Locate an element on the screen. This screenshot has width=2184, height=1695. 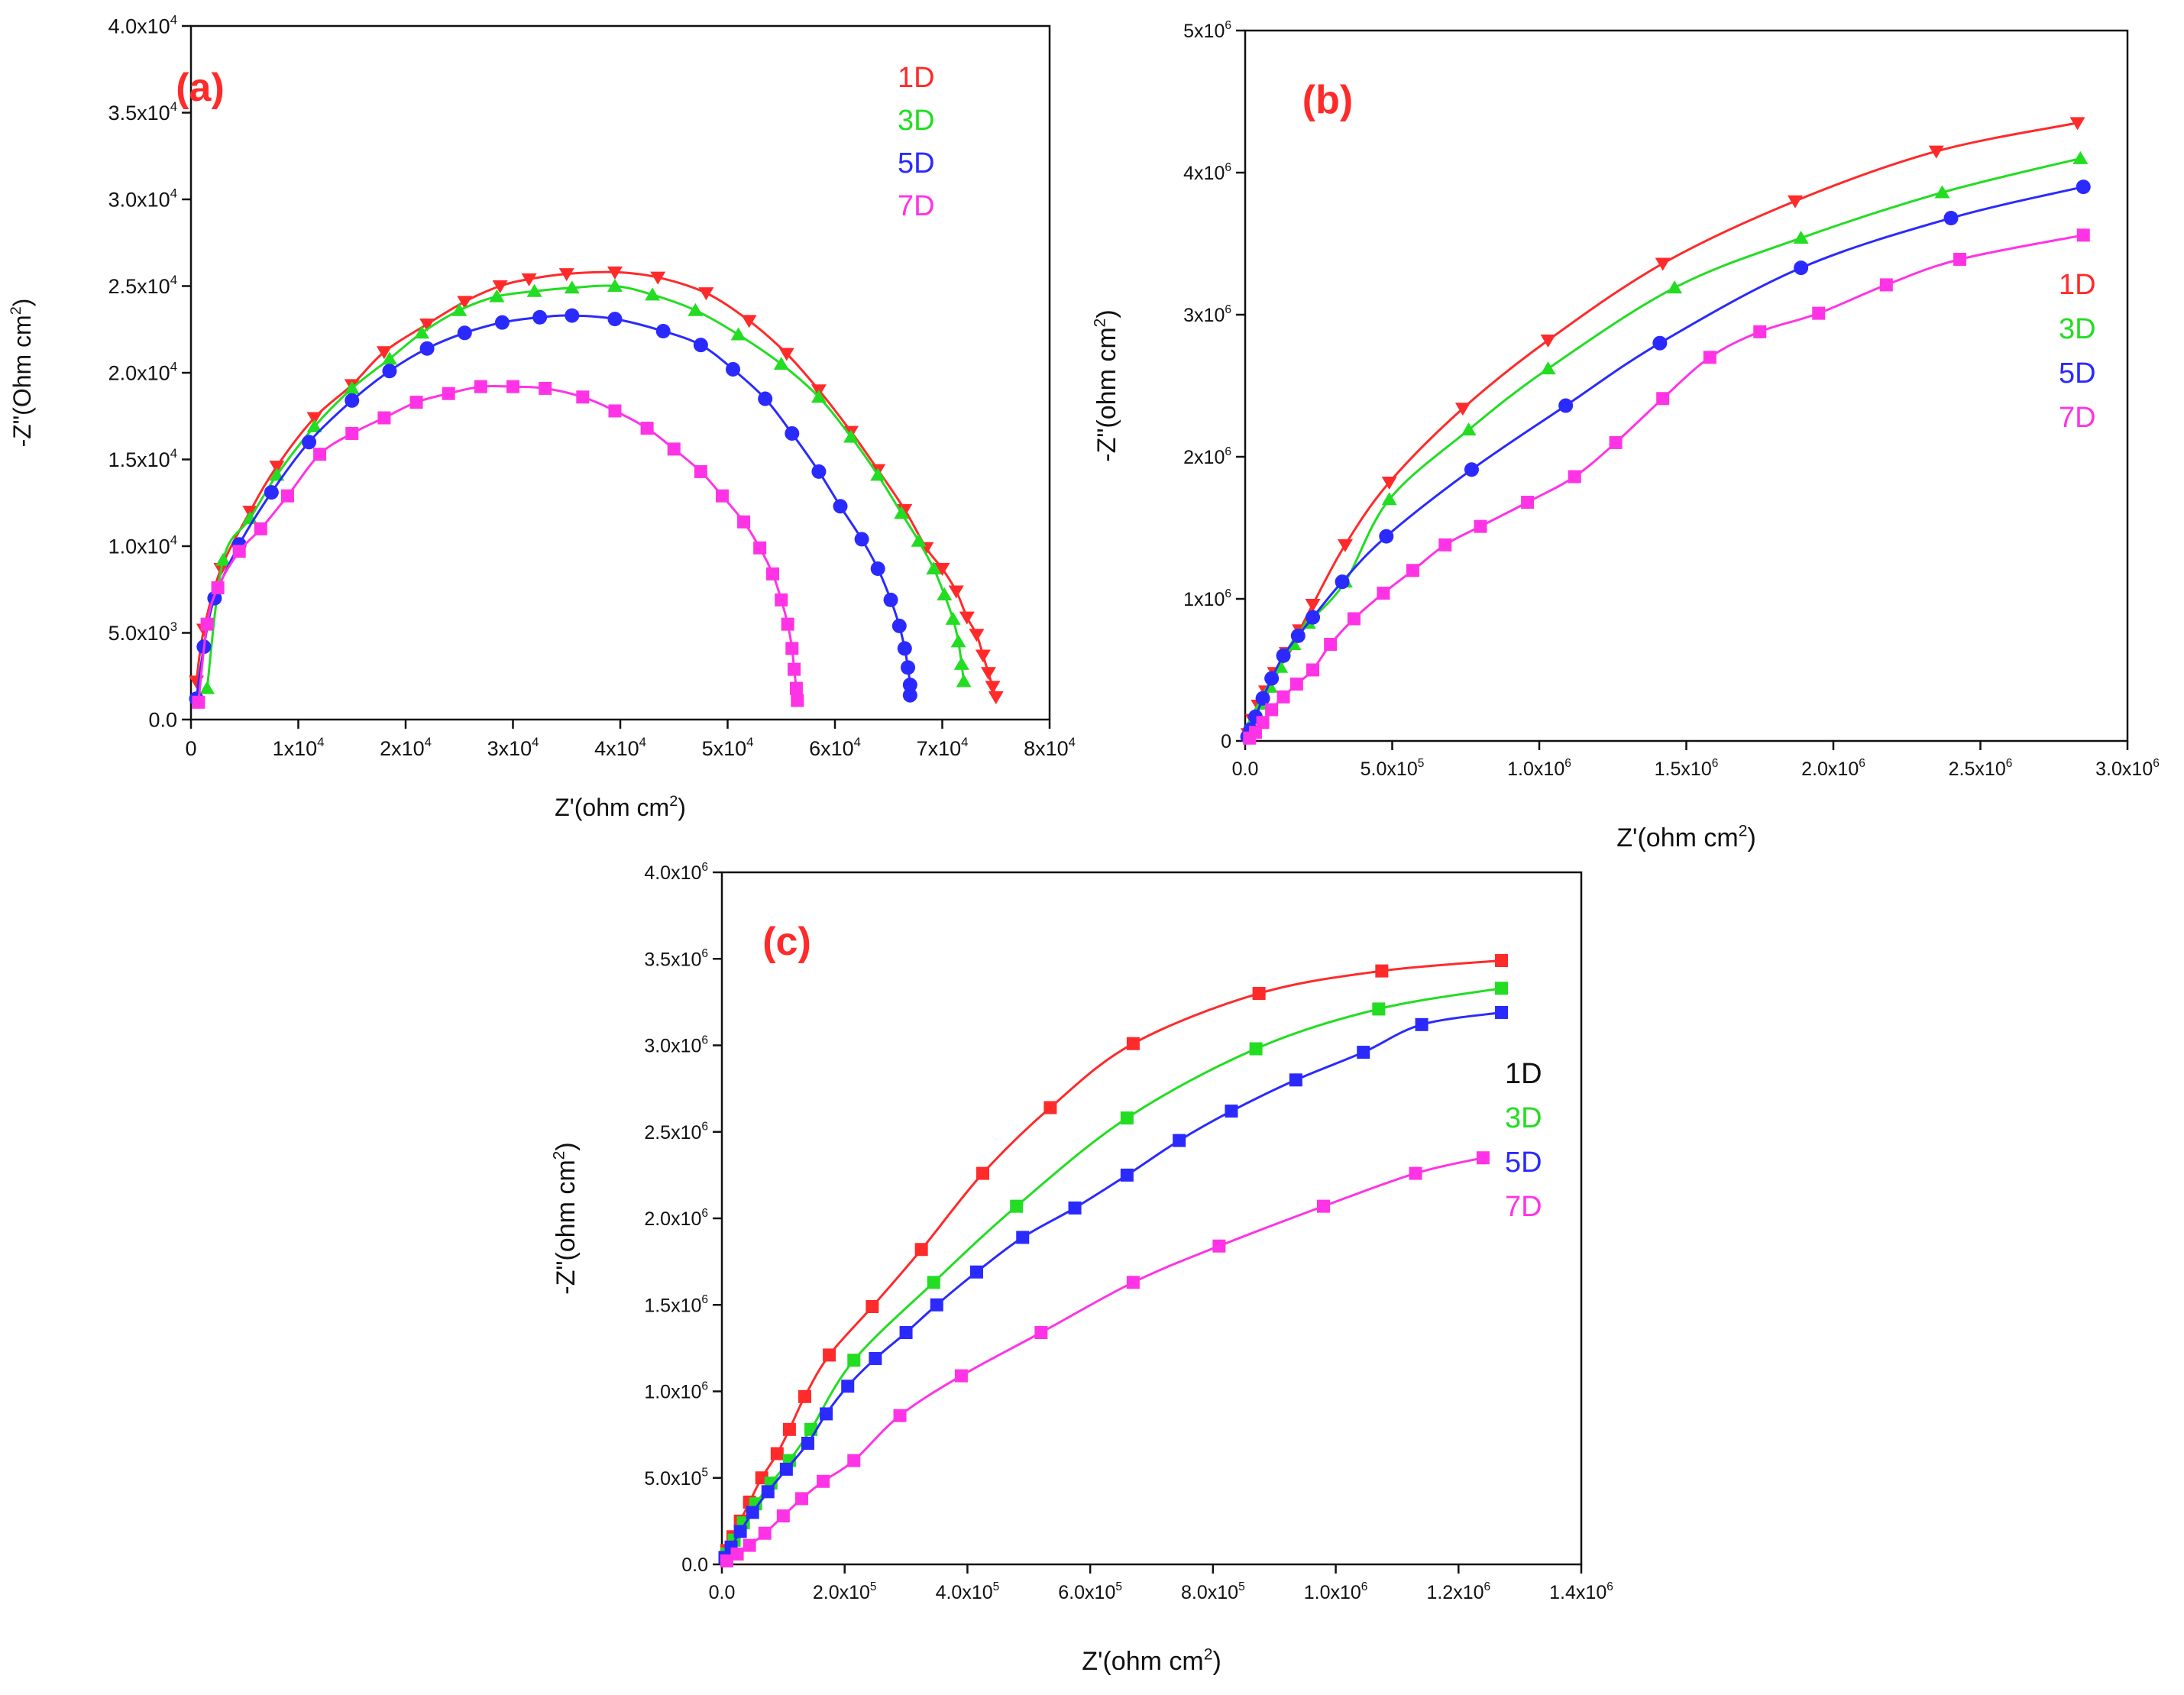
panel-a-legend-5D: 5D is located at coordinates (917, 163).